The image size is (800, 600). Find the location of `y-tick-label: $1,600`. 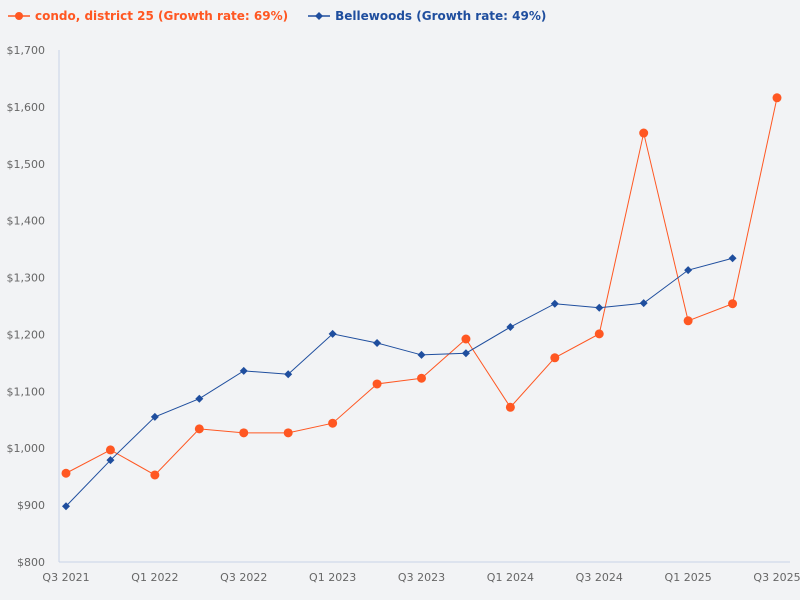

y-tick-label: $1,600 is located at coordinates (26, 107).